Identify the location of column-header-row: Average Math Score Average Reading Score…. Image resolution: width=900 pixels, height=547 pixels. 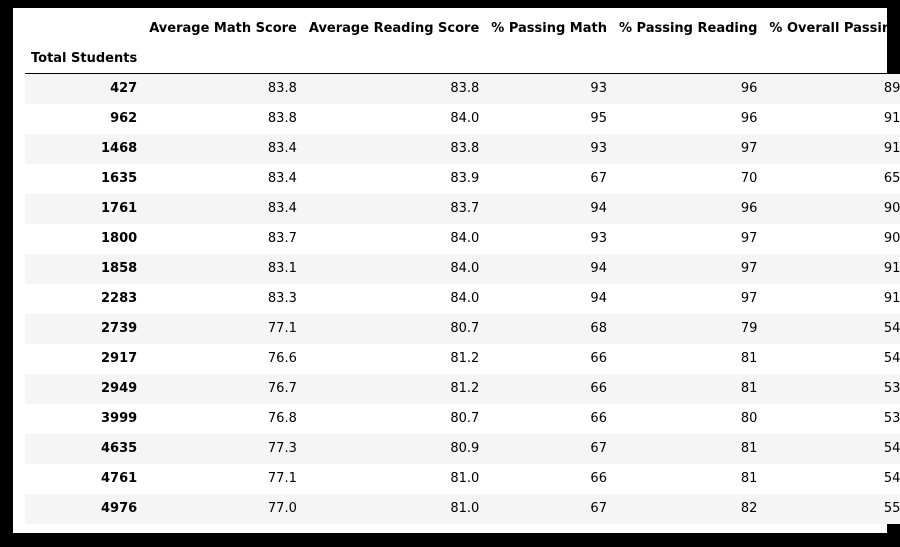
(462, 28).